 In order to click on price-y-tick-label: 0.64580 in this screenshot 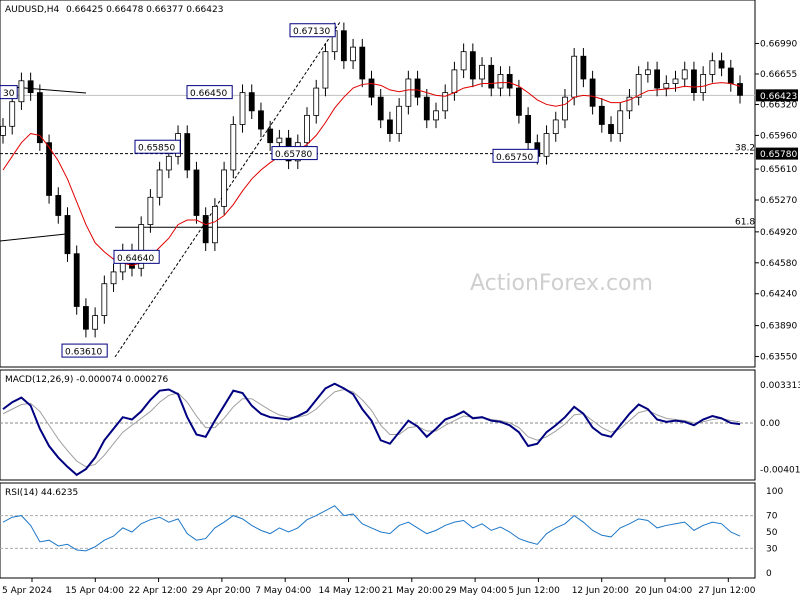, I will do `click(778, 264)`.